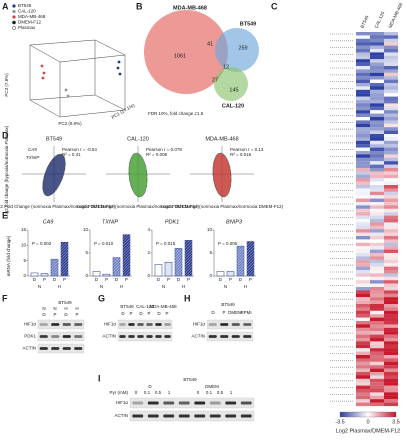  What do you see at coordinates (138, 139) in the screenshot?
I see `plot-title: CAL-120` at bounding box center [138, 139].